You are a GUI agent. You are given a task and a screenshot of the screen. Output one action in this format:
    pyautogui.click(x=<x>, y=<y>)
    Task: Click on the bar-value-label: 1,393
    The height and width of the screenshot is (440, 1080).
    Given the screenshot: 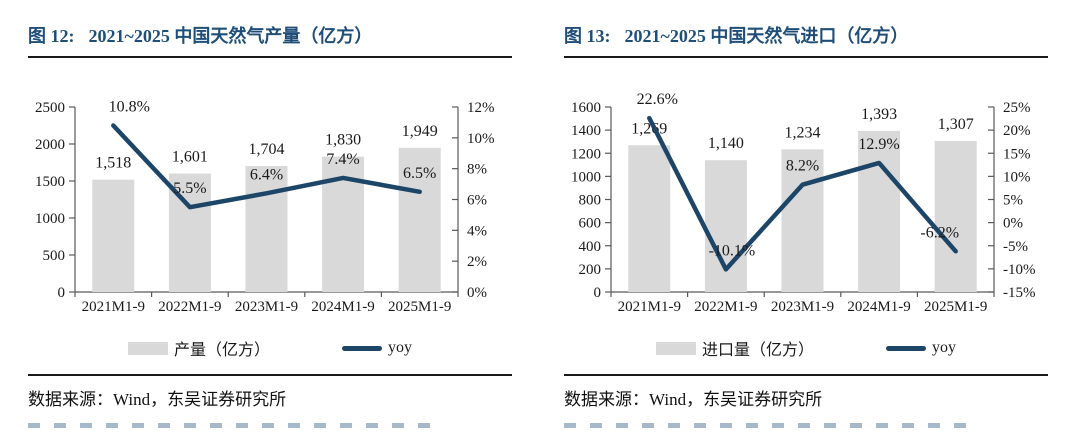 What is the action you would take?
    pyautogui.click(x=879, y=114)
    